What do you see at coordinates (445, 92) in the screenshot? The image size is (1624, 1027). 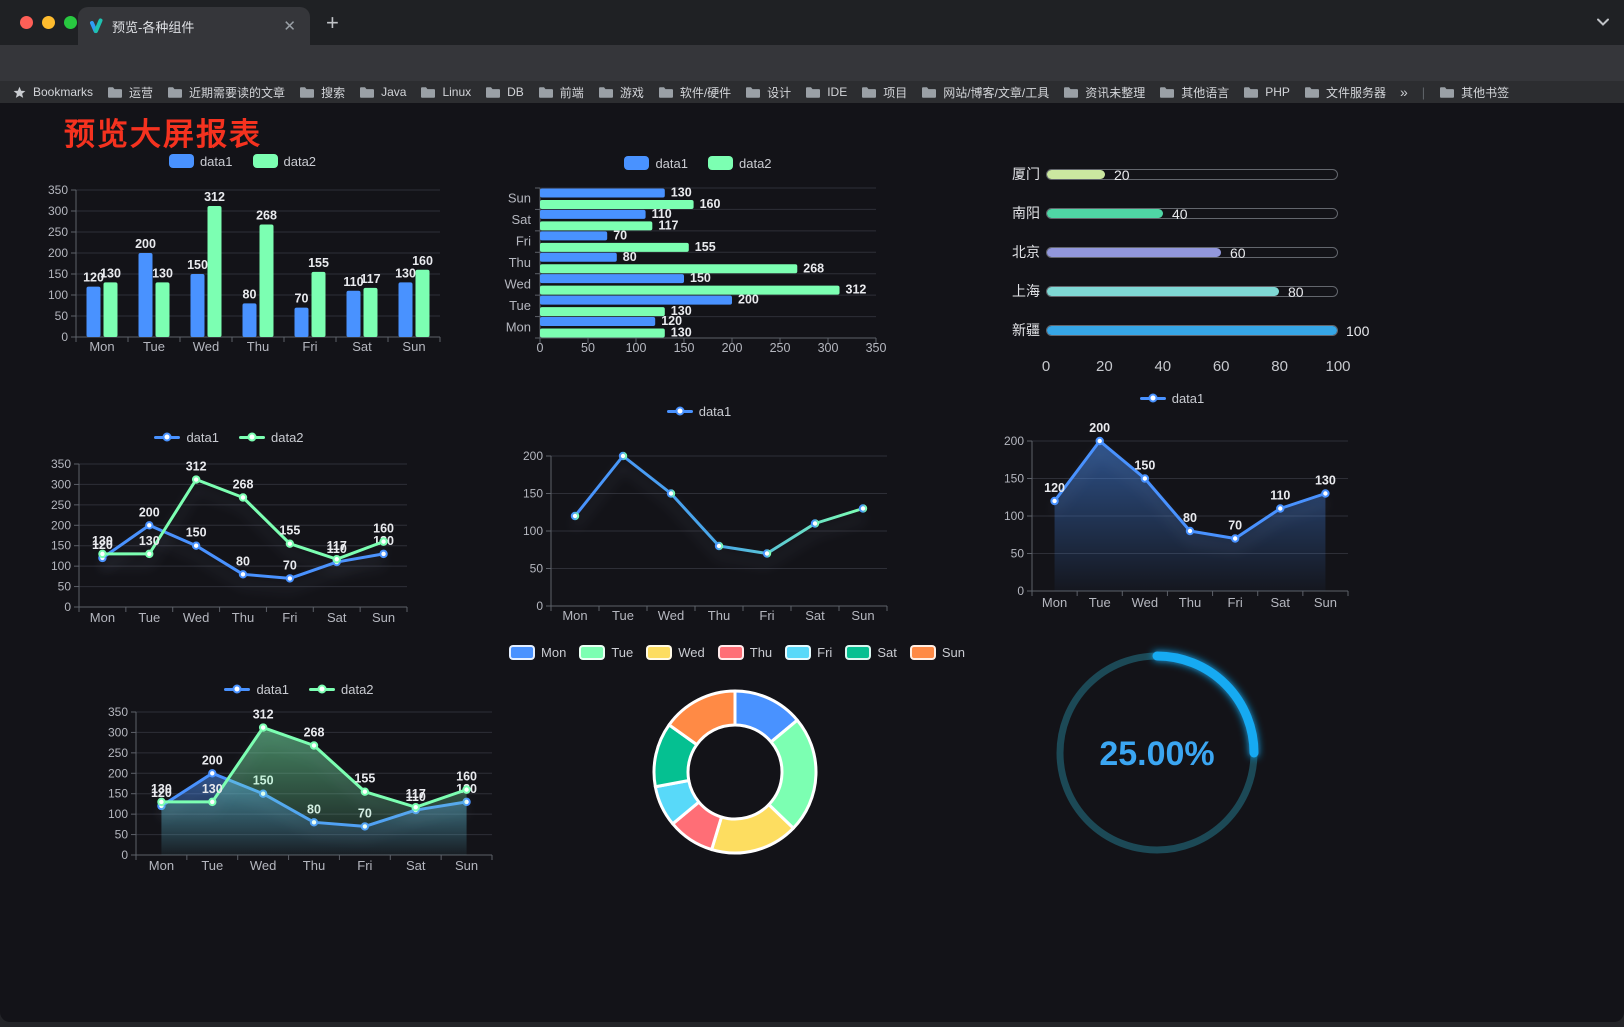 I see `bookmark-folder: Linux` at bounding box center [445, 92].